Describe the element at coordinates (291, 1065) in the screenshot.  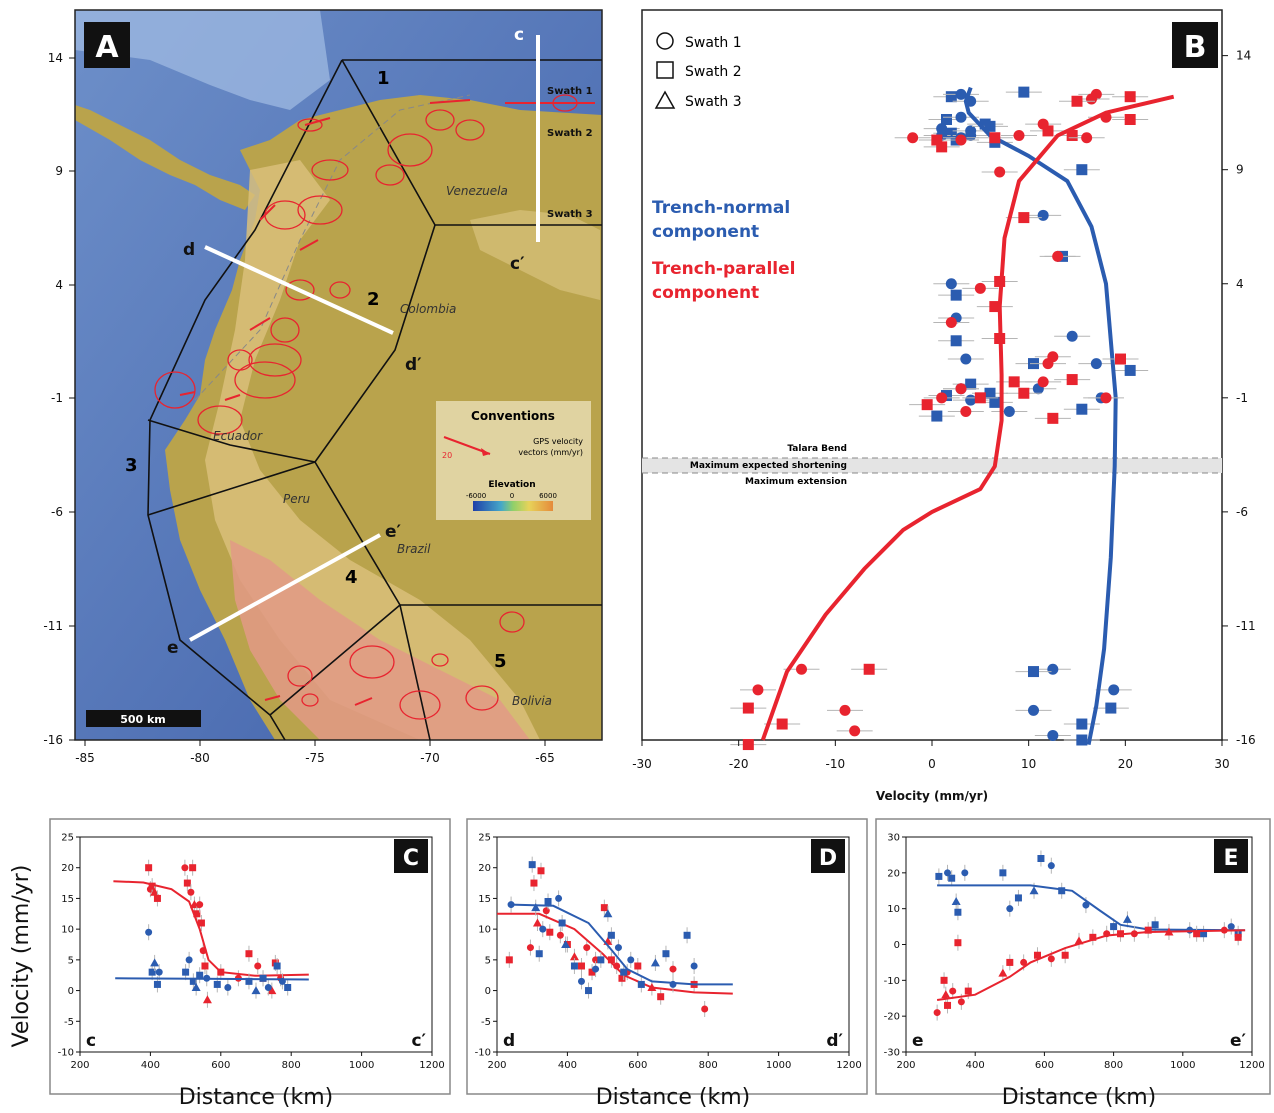
I see `xtick-label: 800` at that location.